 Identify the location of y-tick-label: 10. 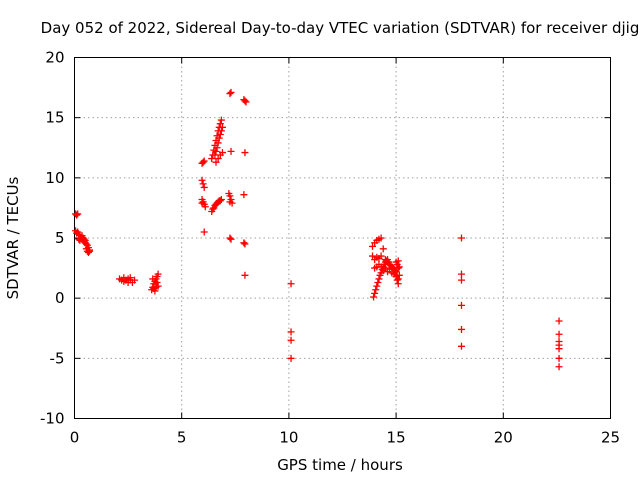
(54, 178).